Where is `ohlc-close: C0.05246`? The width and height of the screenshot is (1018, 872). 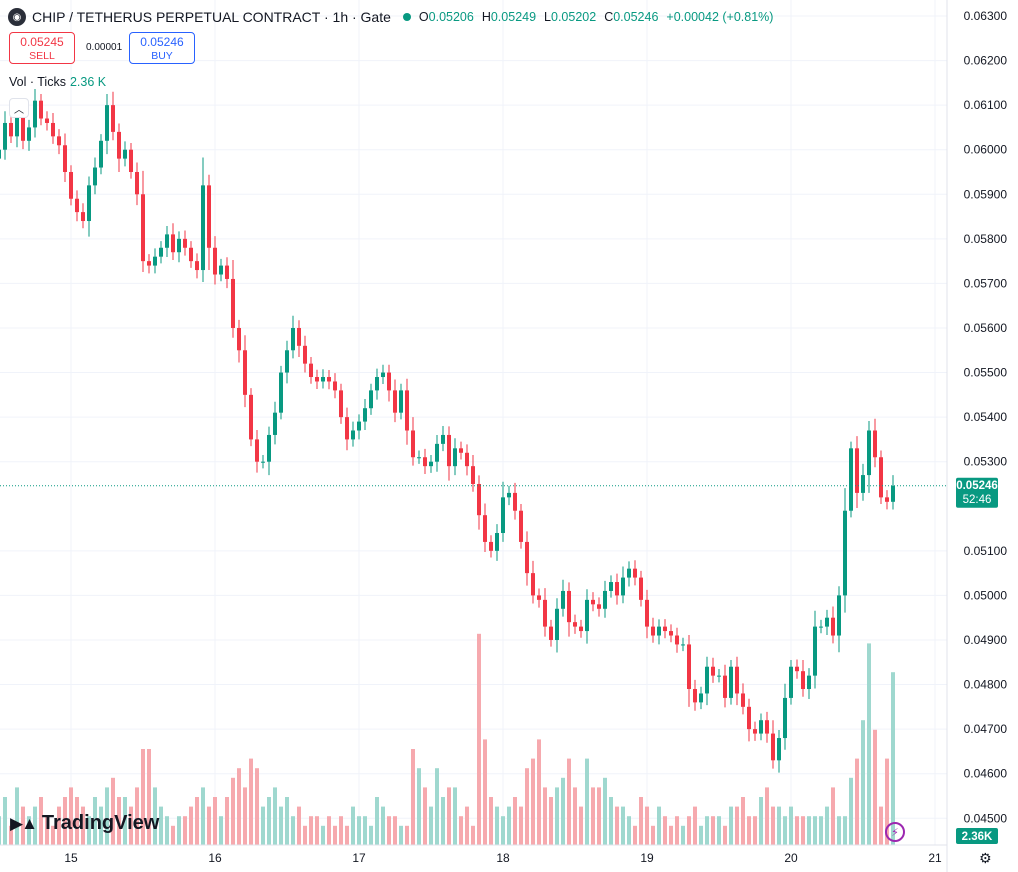 ohlc-close: C0.05246 is located at coordinates (631, 17).